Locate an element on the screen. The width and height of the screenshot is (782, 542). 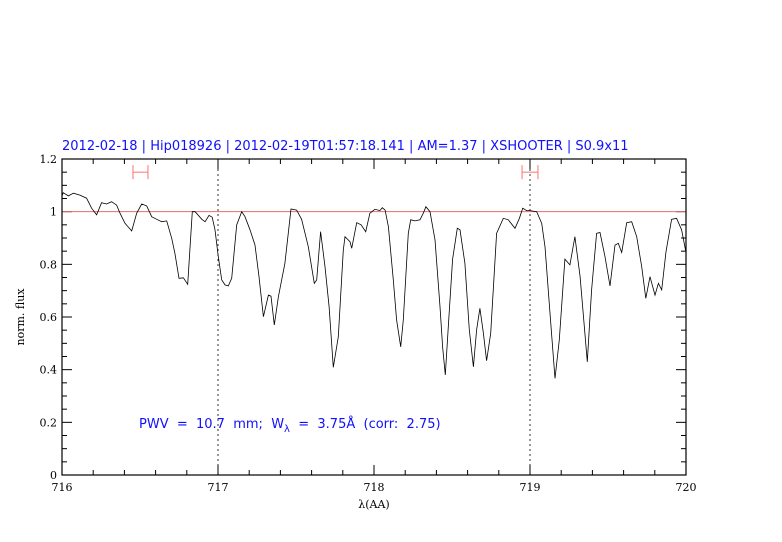
x-tick-label: 720 is located at coordinates (686, 487).